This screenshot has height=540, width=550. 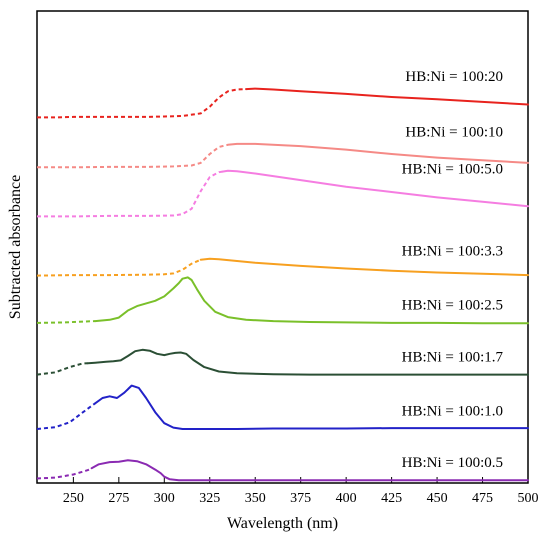 What do you see at coordinates (452, 305) in the screenshot?
I see `series-label-100-2_5: HB:Ni = 100:2.5` at bounding box center [452, 305].